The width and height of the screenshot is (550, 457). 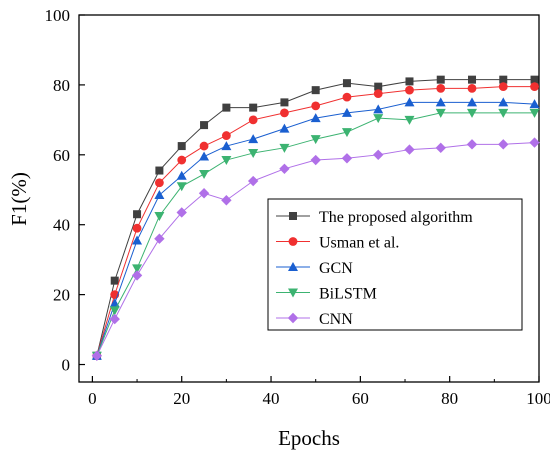 What do you see at coordinates (314, 268) in the screenshot?
I see `legend-item: GCN` at bounding box center [314, 268].